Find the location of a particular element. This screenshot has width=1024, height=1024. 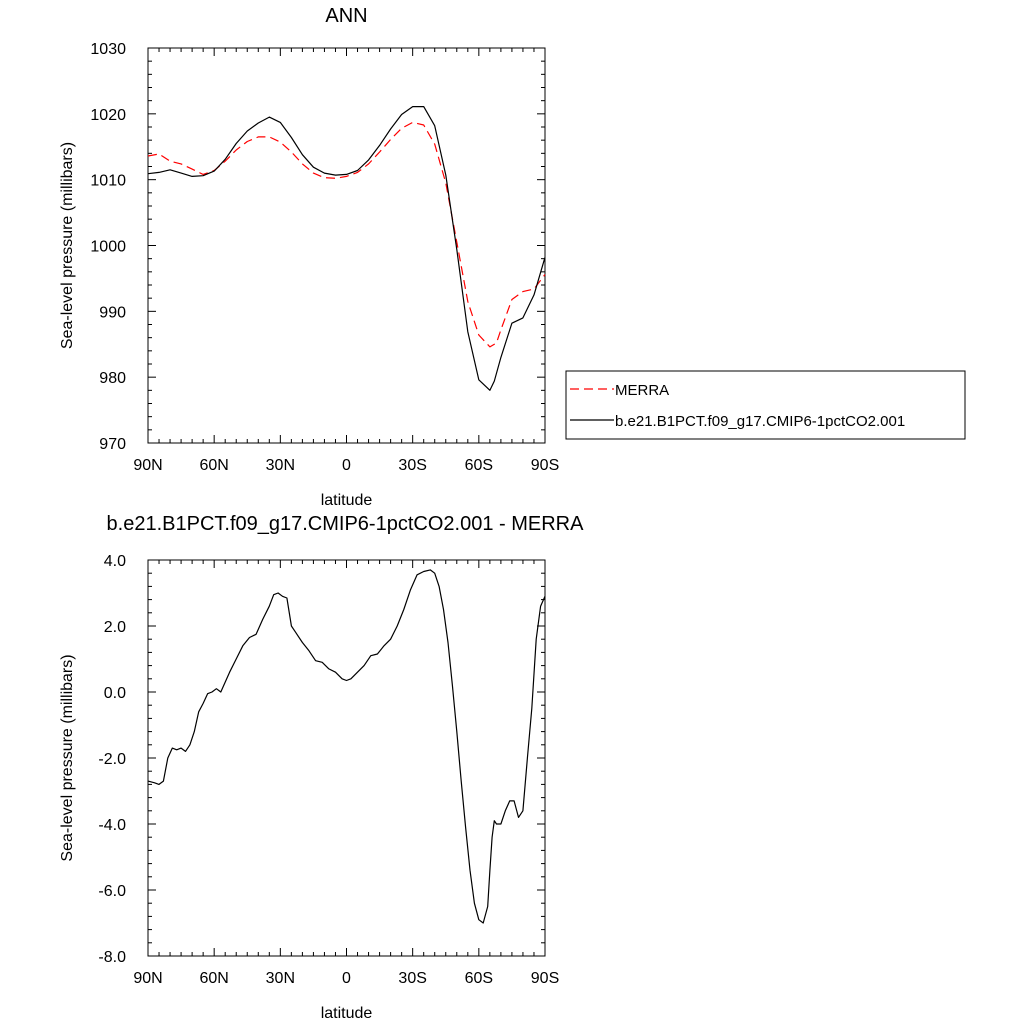

y-tick-label: 980 is located at coordinates (112, 378).